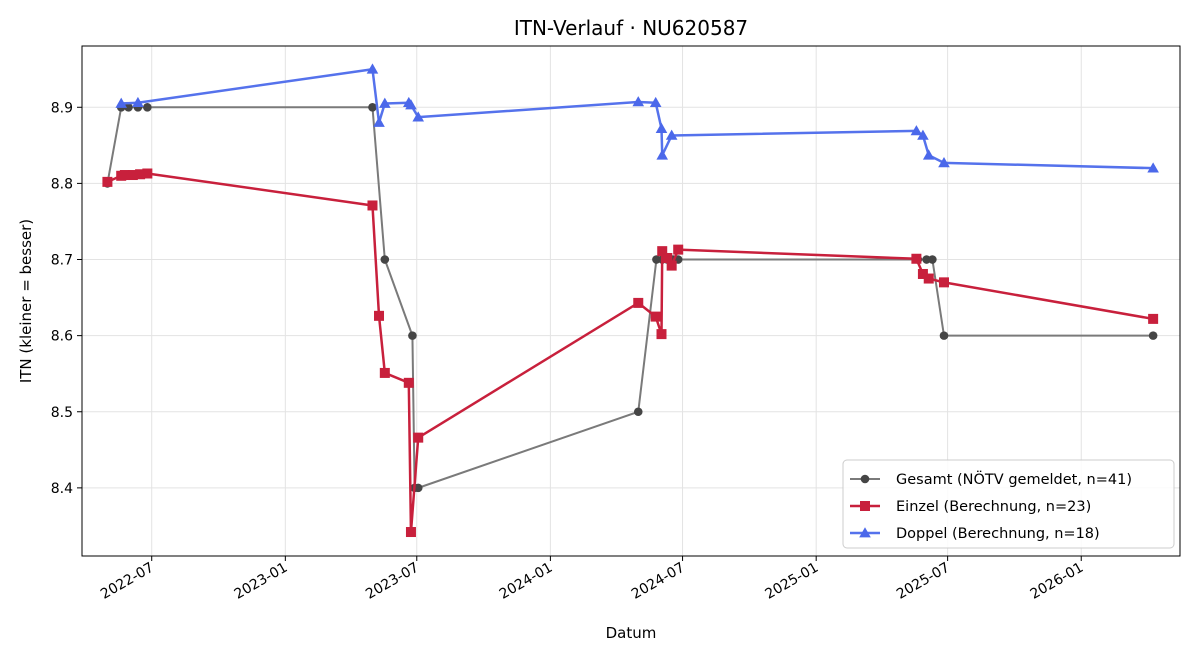 Image resolution: width=1200 pixels, height=660 pixels. I want to click on y-axis-label: ITN (kleiner = besser), so click(26, 301).